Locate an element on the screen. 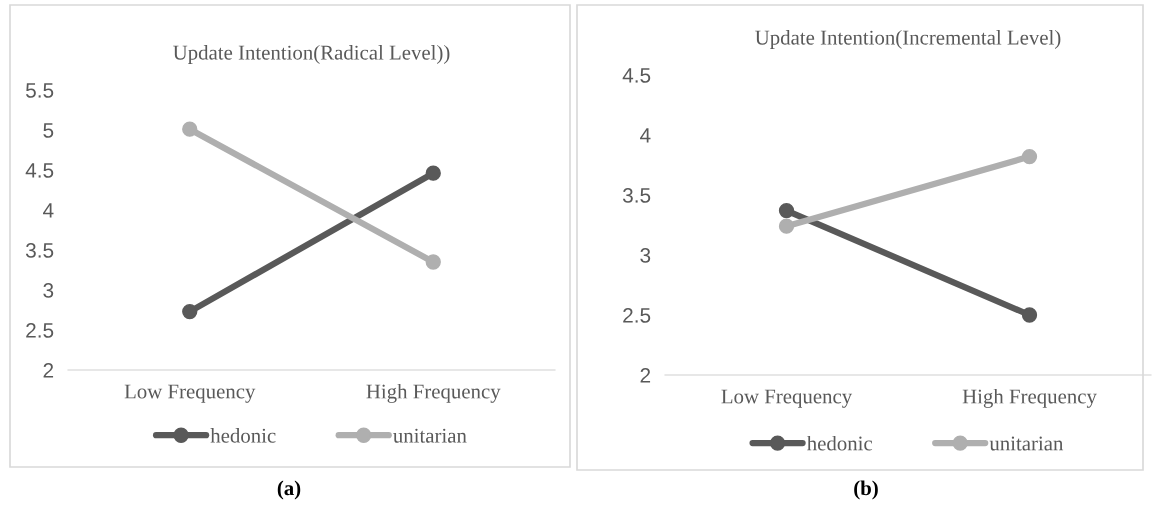  text: (a) is located at coordinates (289, 490).